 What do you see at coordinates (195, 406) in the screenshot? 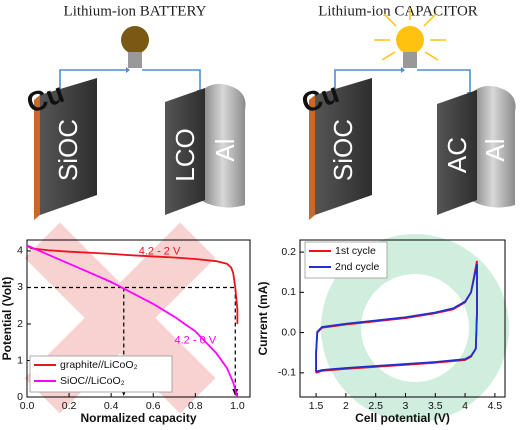
I see `x-tick-label: 0.8` at bounding box center [195, 406].